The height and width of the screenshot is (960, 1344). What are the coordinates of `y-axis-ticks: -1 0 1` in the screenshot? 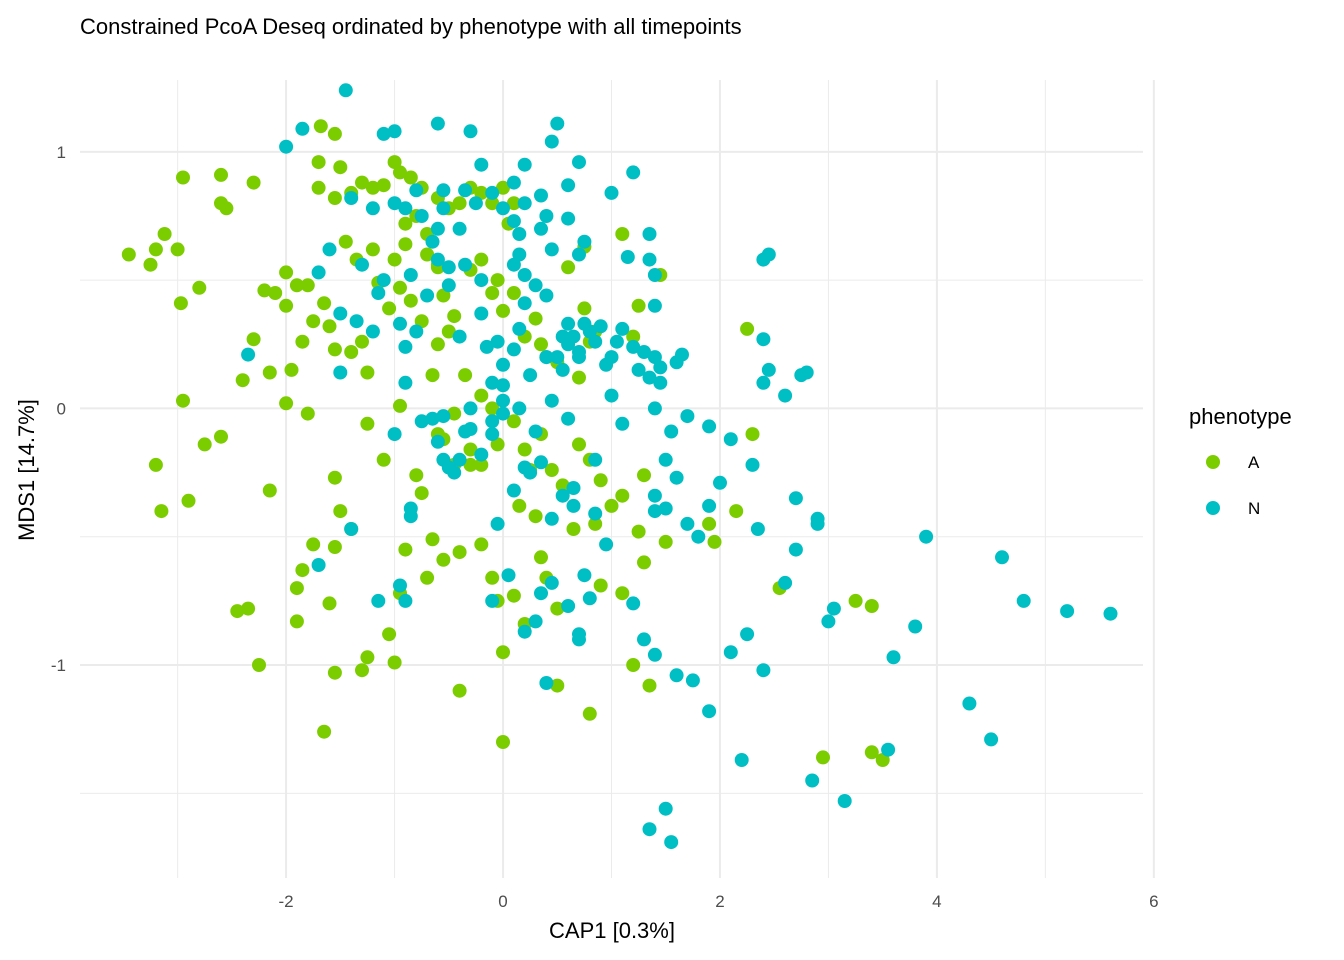 It's located at (58, 409).